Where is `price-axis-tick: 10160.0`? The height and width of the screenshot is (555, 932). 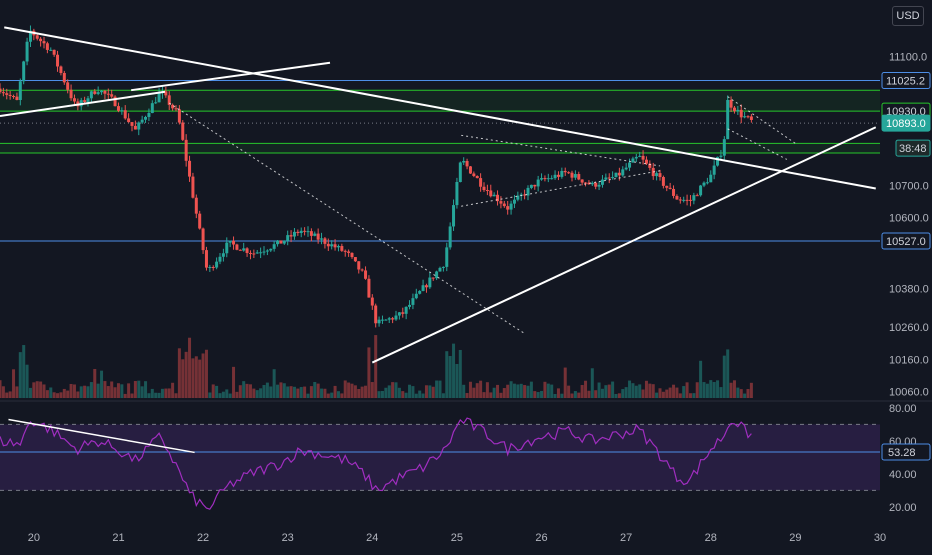
price-axis-tick: 10160.0 is located at coordinates (909, 360).